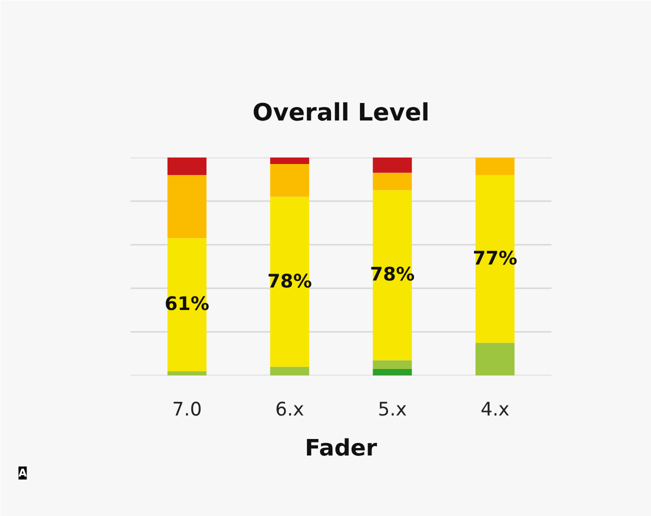  What do you see at coordinates (392, 410) in the screenshot?
I see `x-tick-label: 5.x` at bounding box center [392, 410].